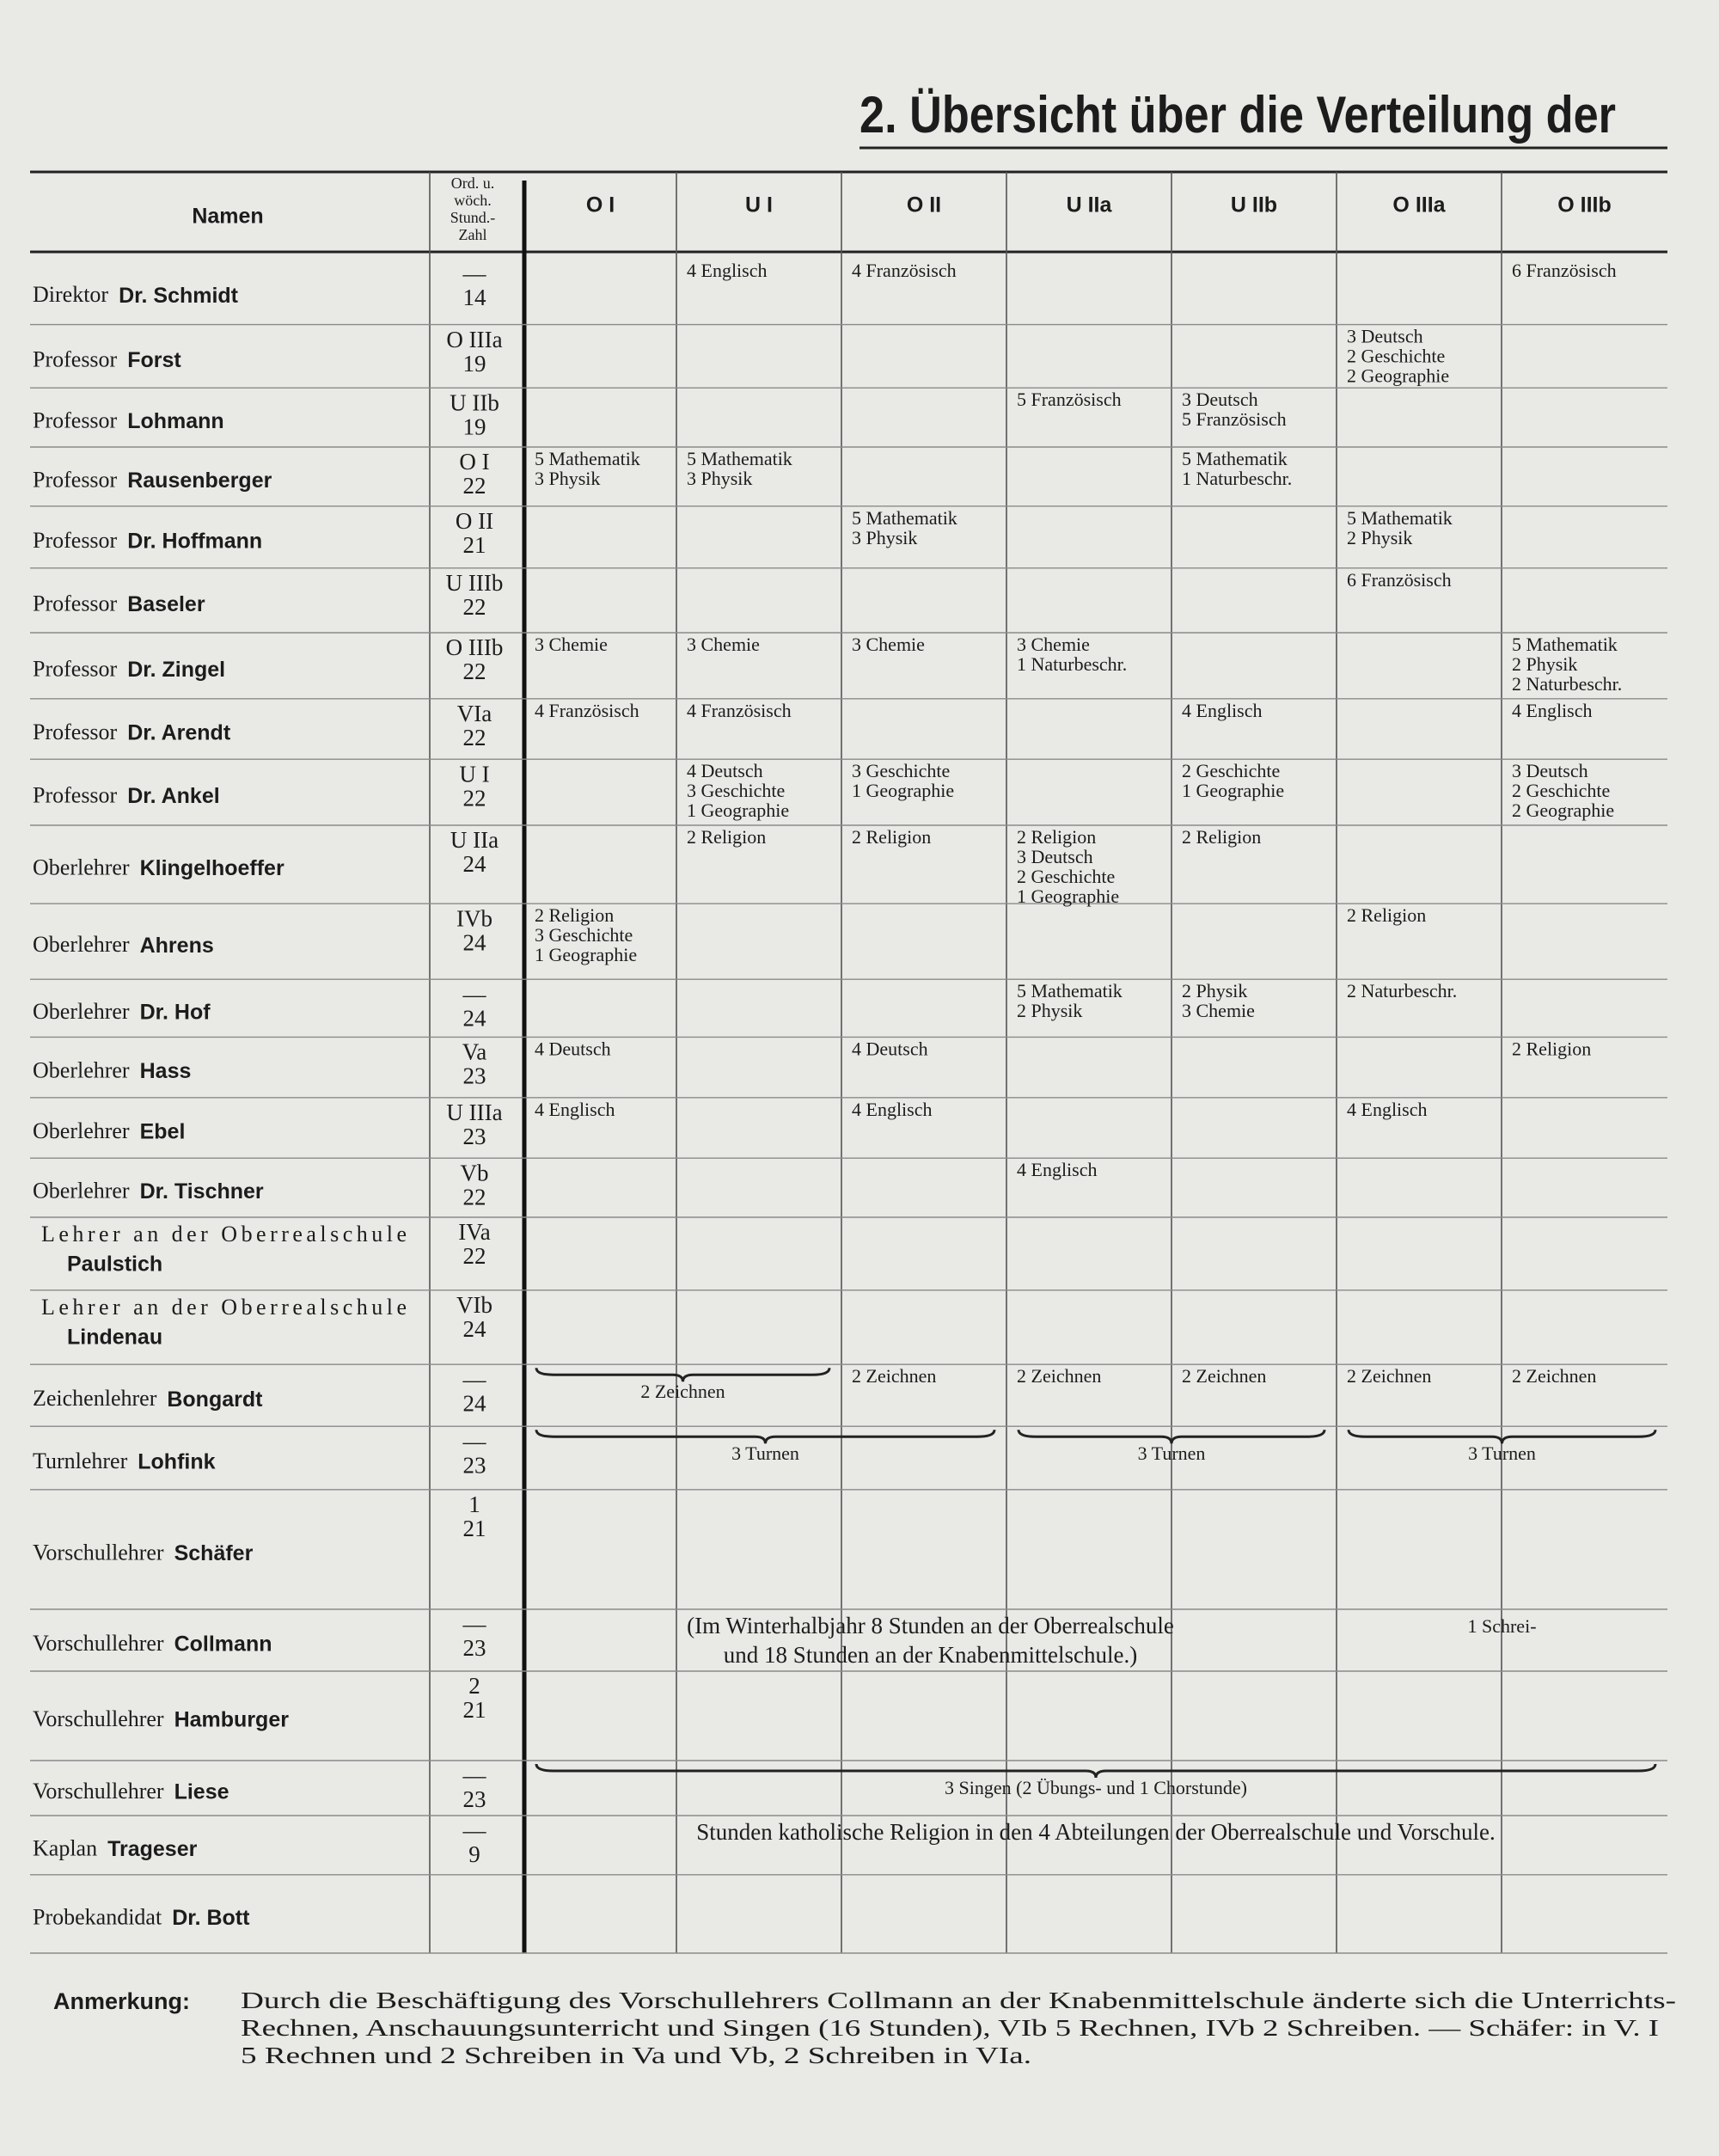 The image size is (1719, 2156). I want to click on weekly-hours: 9, so click(474, 1854).